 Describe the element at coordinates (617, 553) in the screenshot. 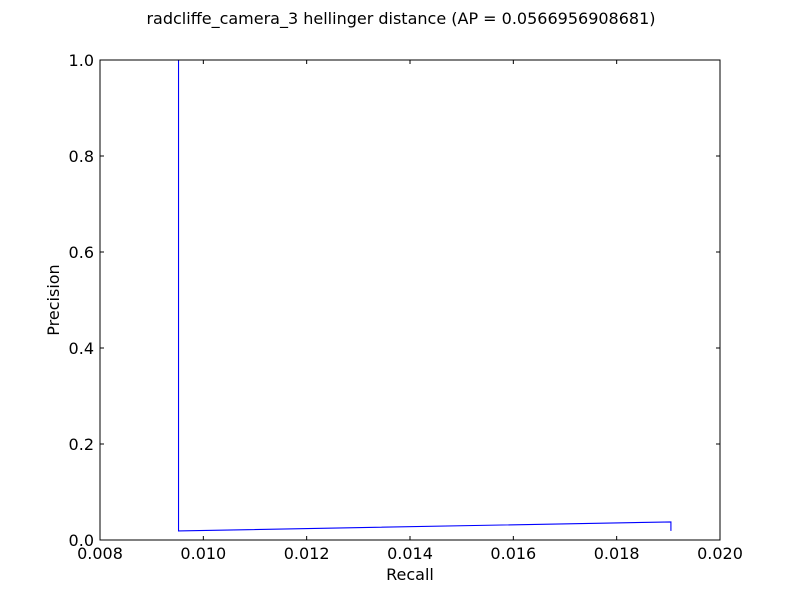

I see `x-tick-label: 0.018` at that location.